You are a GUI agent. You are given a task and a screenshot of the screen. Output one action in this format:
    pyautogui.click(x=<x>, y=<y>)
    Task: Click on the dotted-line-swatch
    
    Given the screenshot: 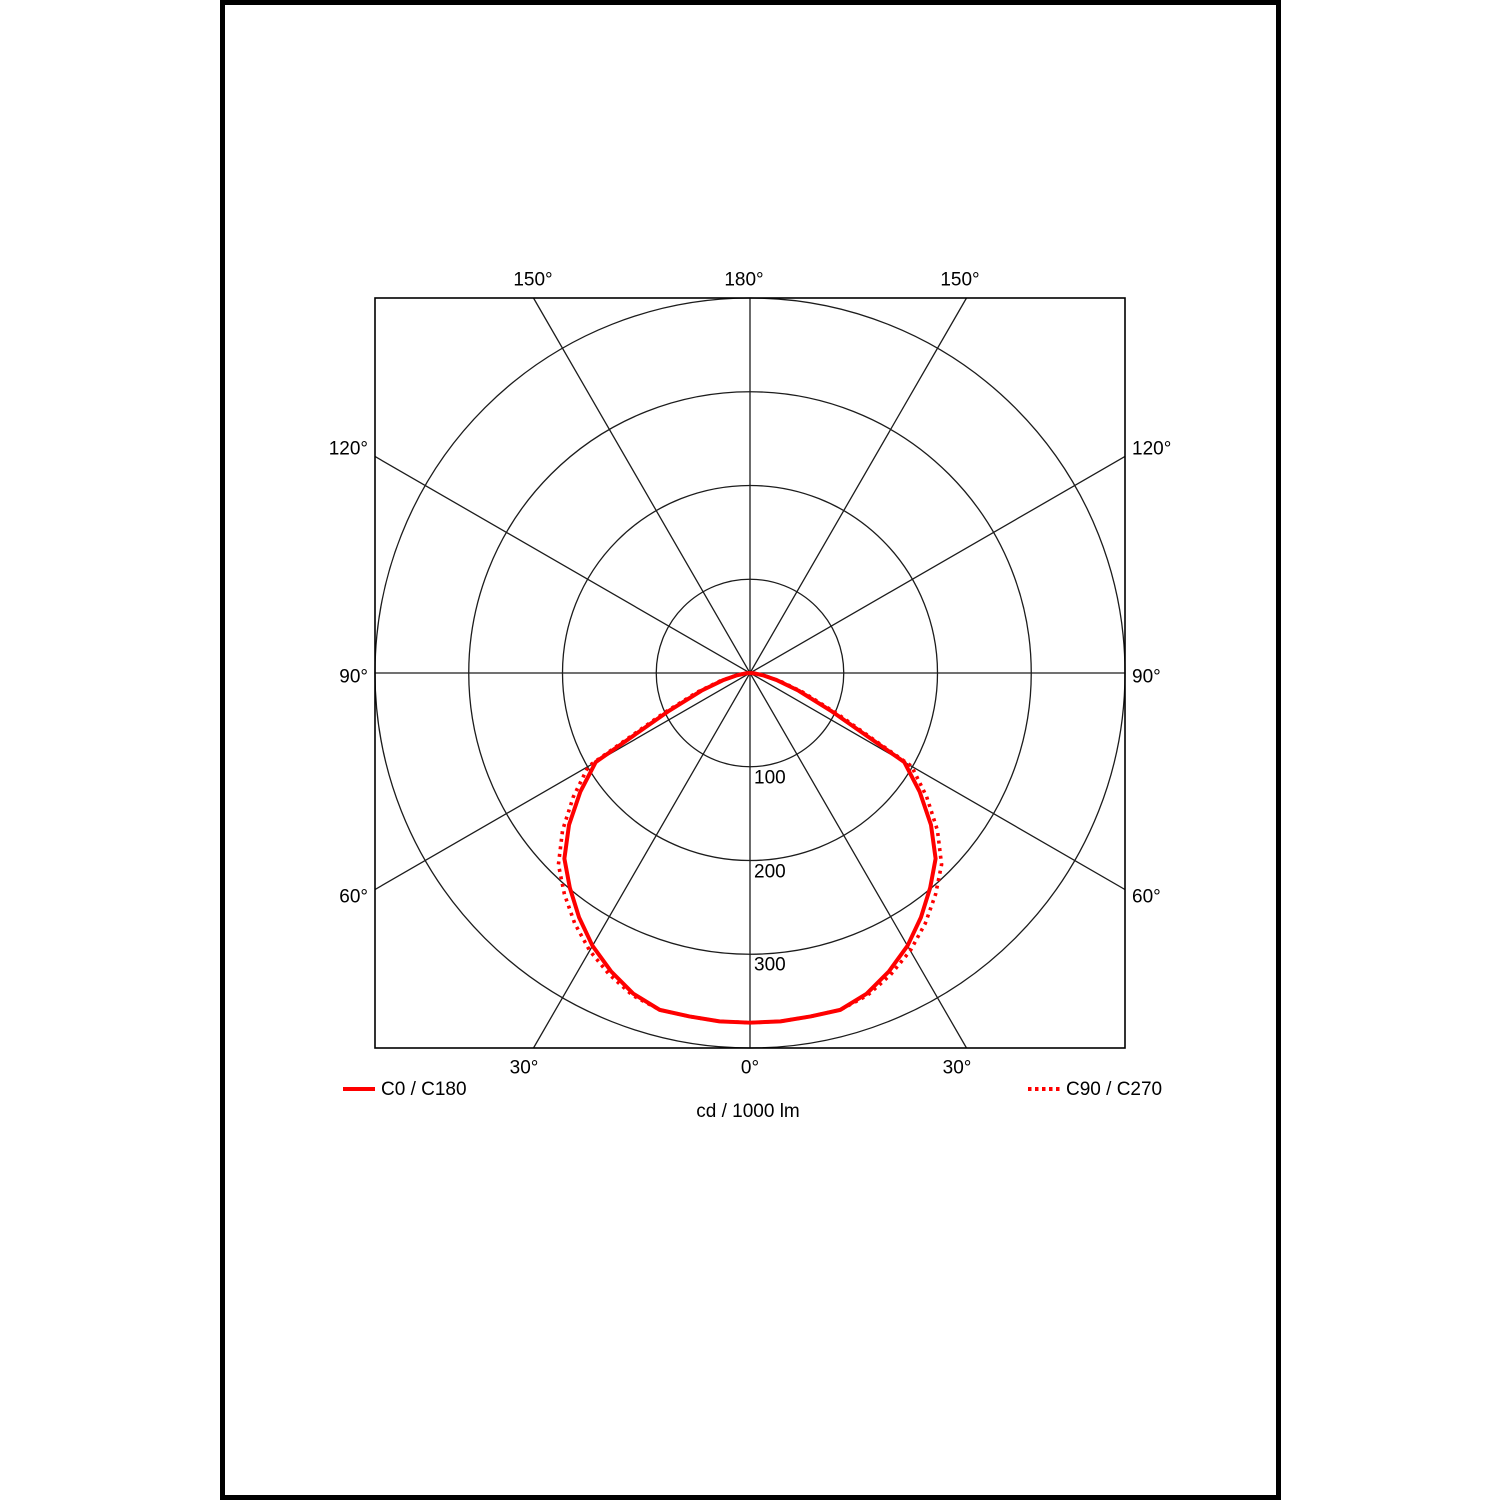 What is the action you would take?
    pyautogui.click(x=1044, y=1089)
    